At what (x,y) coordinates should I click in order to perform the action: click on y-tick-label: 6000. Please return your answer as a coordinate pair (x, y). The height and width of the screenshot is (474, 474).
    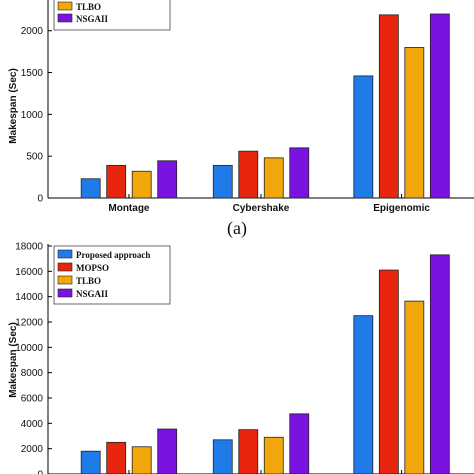
    Looking at the image, I should click on (32, 399).